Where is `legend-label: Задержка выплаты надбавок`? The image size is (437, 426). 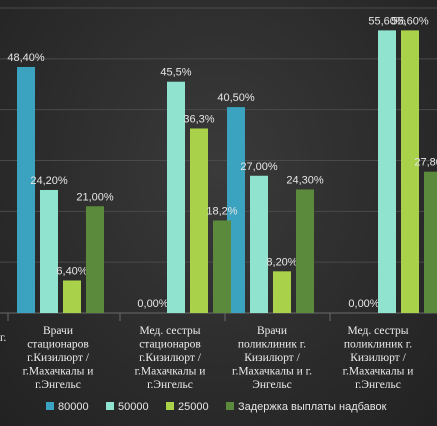
legend-label: Задержка выплаты надбавок is located at coordinates (312, 407).